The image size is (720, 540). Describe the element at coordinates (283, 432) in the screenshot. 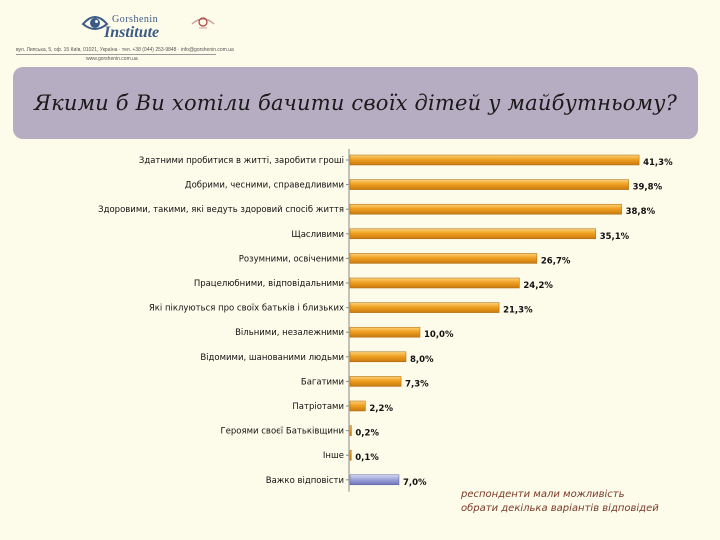

I see `category-label: Героями своєї Батьківщини` at that location.